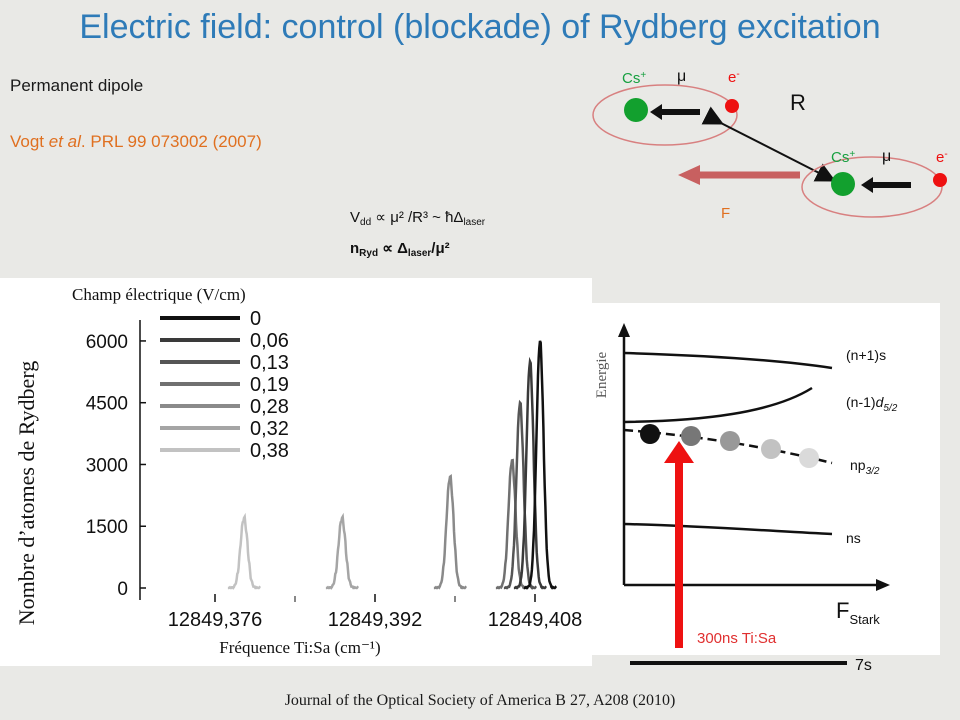 Image resolution: width=960 pixels, height=720 pixels. Describe the element at coordinates (634, 79) in the screenshot. I see `atom1-ion-label: Cs+` at that location.